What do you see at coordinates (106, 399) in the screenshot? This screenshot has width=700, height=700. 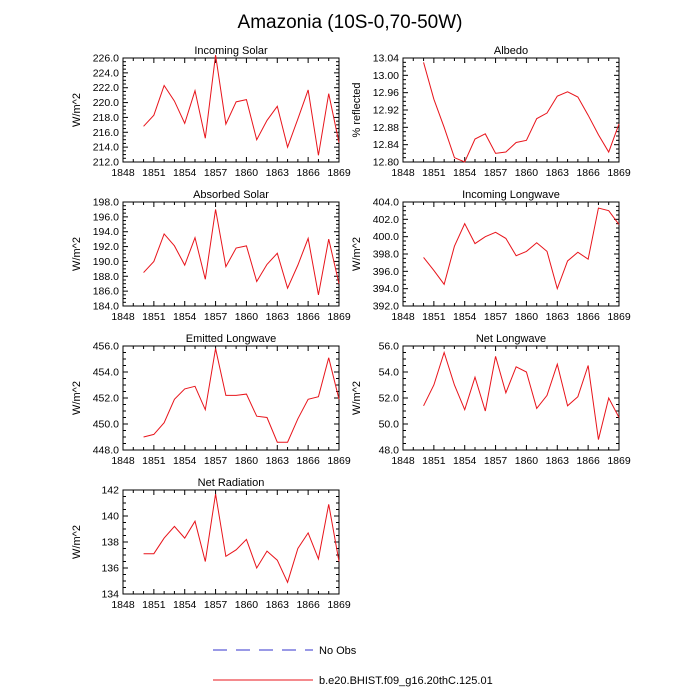 I see `y-tick-label: 452.0` at bounding box center [106, 399].